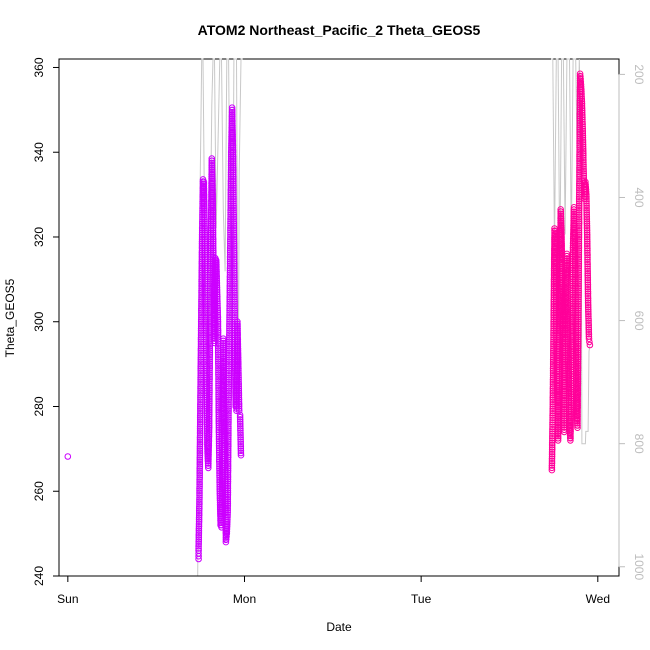 The width and height of the screenshot is (650, 650). Describe the element at coordinates (39, 406) in the screenshot. I see `y-tick-label: 280` at that location.